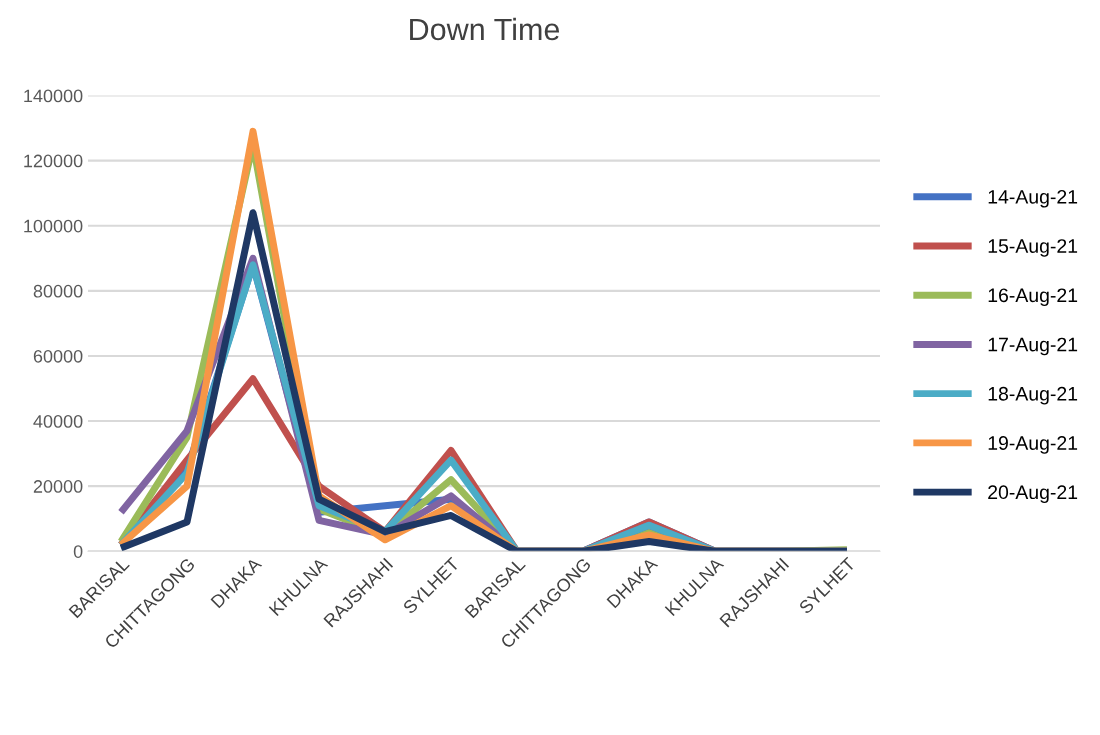 The height and width of the screenshot is (735, 1100). What do you see at coordinates (1033, 346) in the screenshot?
I see `legend-label: 17-Aug-21` at bounding box center [1033, 346].